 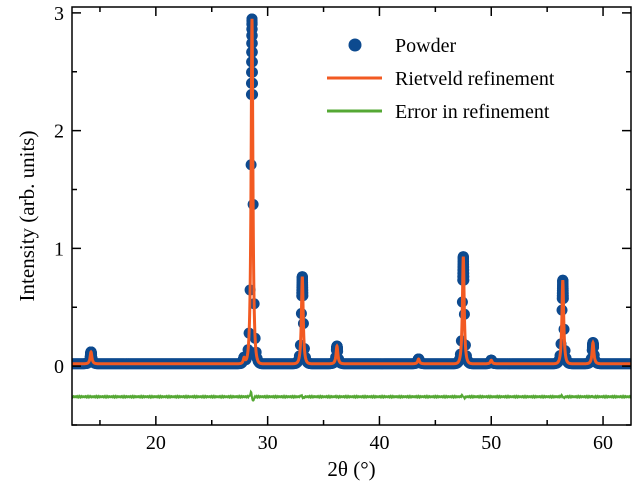 What do you see at coordinates (156, 443) in the screenshot?
I see `x-tick-label: 20` at bounding box center [156, 443].